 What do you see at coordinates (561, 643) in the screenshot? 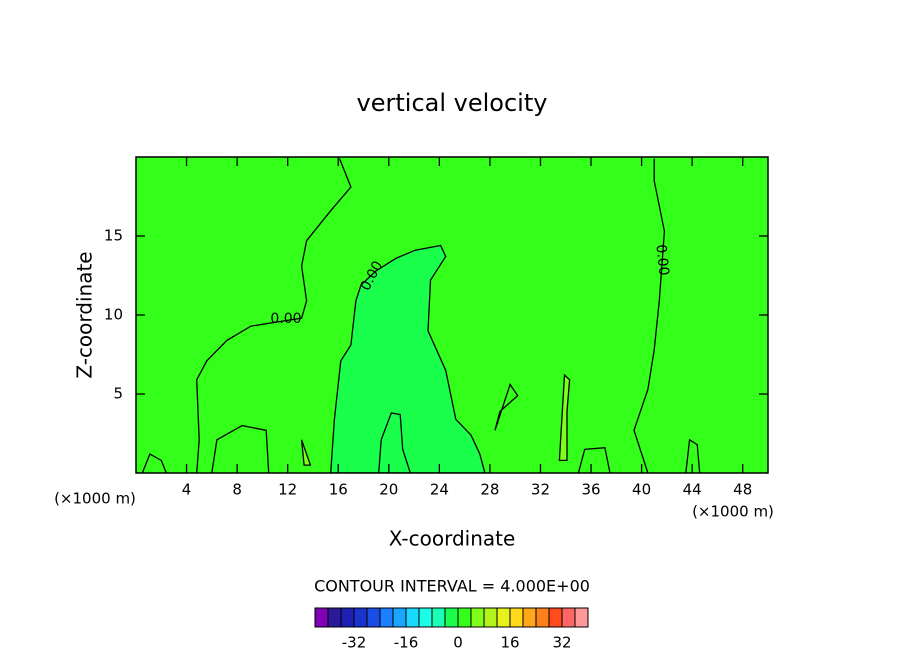
I see `colorbar-tick-label: 32` at bounding box center [561, 643].